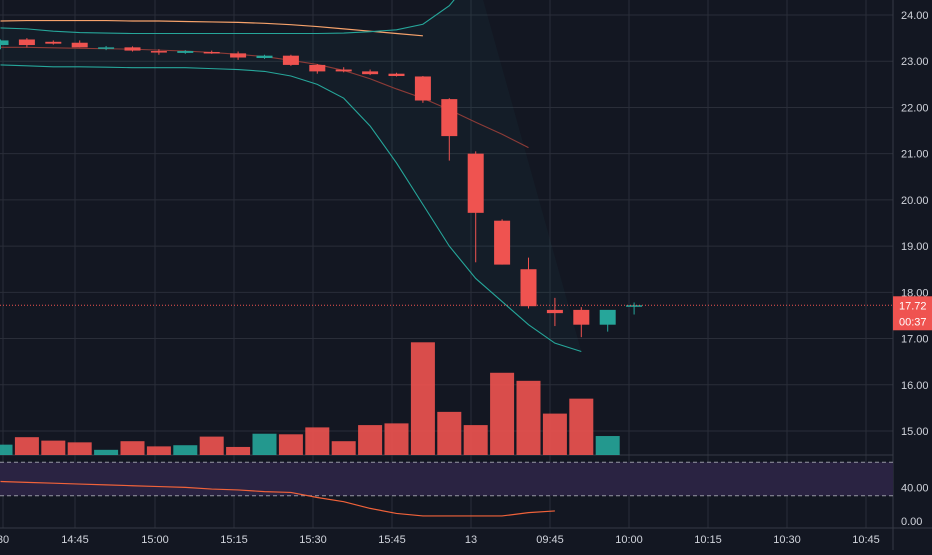 The width and height of the screenshot is (932, 555). What do you see at coordinates (913, 322) in the screenshot?
I see `countdown-label: 00:37` at bounding box center [913, 322].